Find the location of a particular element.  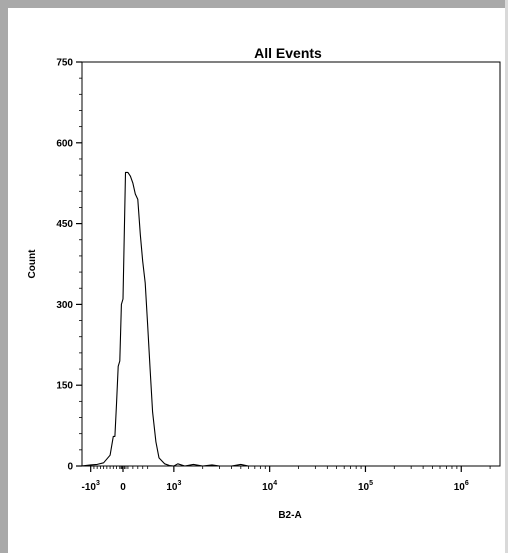

window-left-border is located at coordinates (4, 276).